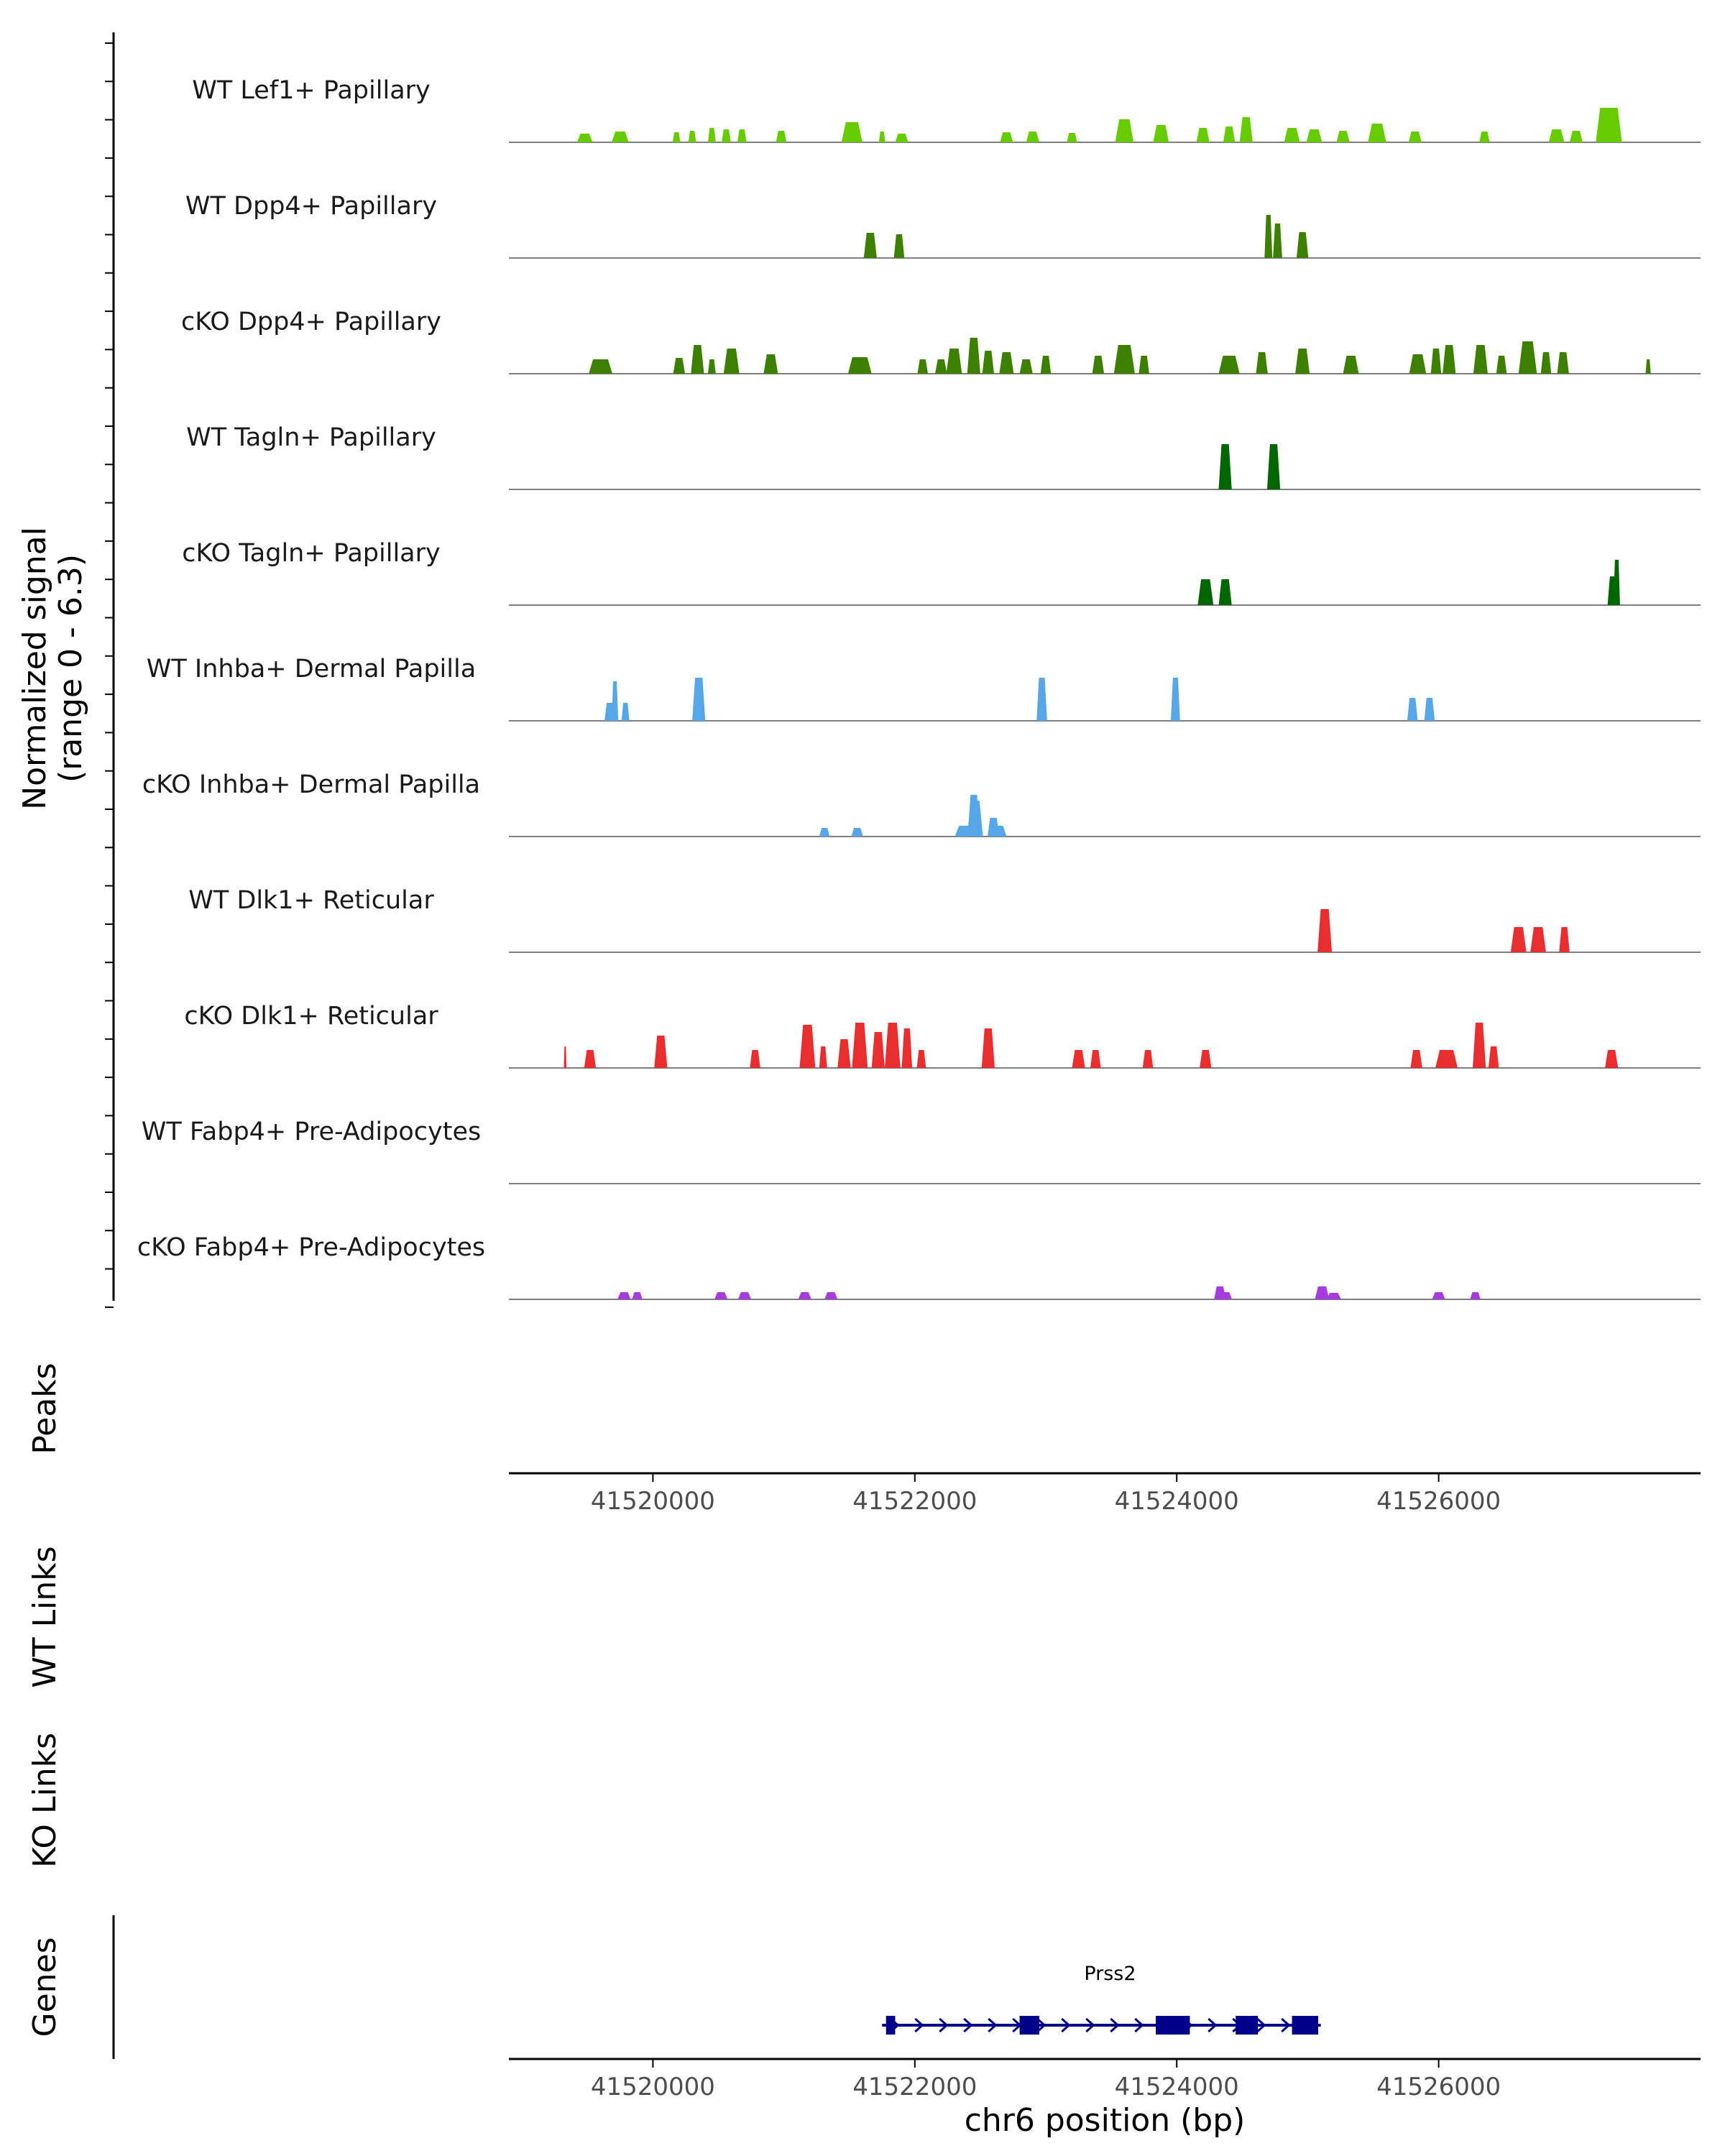 The height and width of the screenshot is (2156, 1725). What do you see at coordinates (1105, 2120) in the screenshot?
I see `x-axis-title: chr6 position (bp)` at bounding box center [1105, 2120].